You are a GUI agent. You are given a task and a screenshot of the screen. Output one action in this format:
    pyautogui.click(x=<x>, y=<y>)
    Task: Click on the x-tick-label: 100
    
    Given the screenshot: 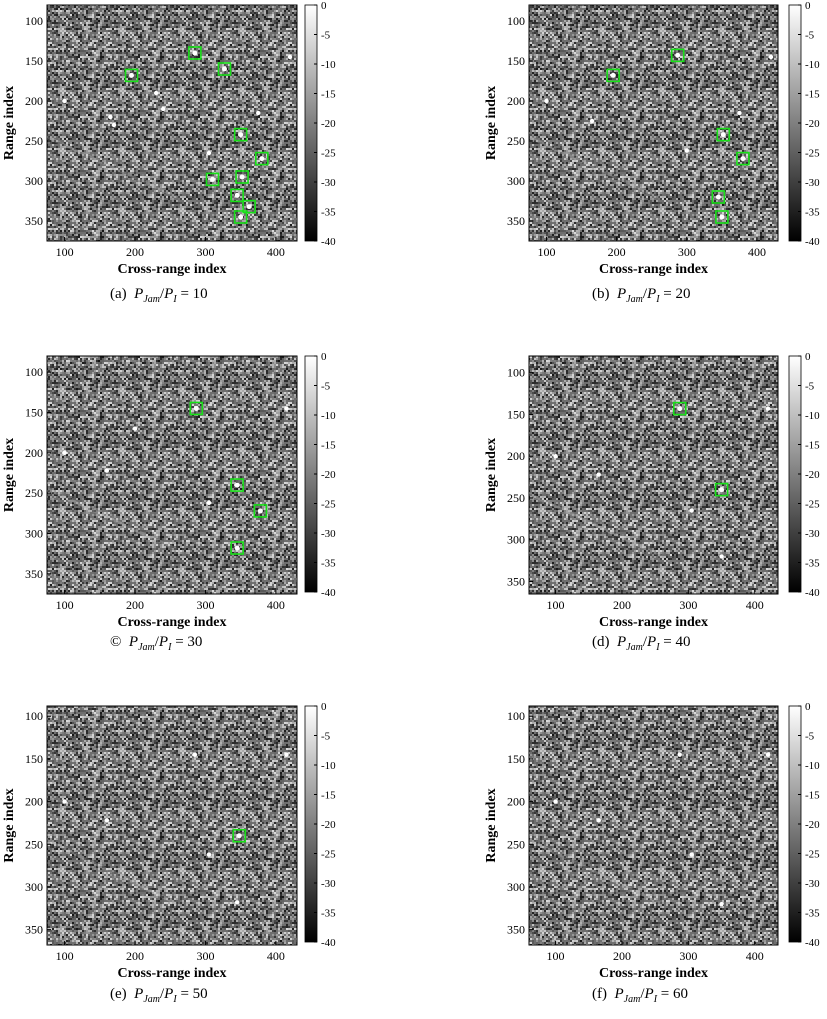 What is the action you would take?
    pyautogui.click(x=556, y=605)
    